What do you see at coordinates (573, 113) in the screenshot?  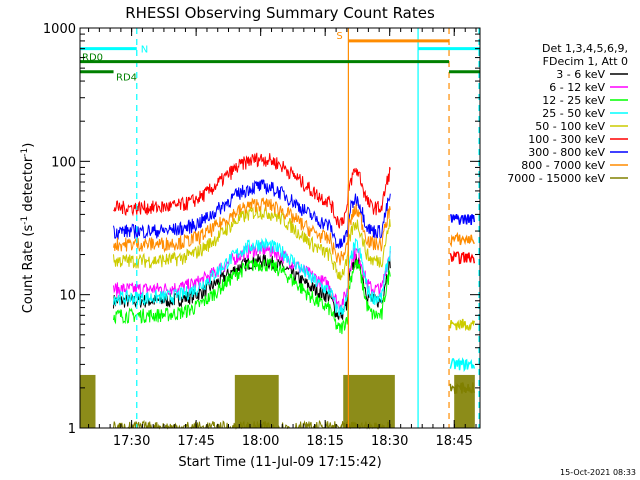 I see `legend-label-3: 25 - 50 keV` at bounding box center [573, 113].